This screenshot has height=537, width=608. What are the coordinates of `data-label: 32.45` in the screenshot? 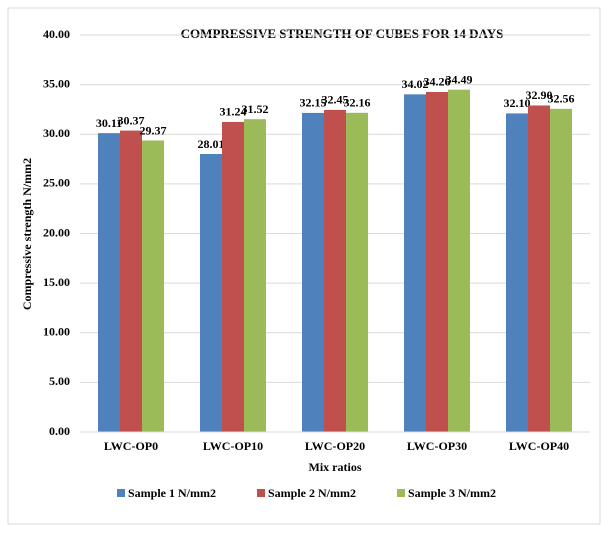 It's located at (335, 100).